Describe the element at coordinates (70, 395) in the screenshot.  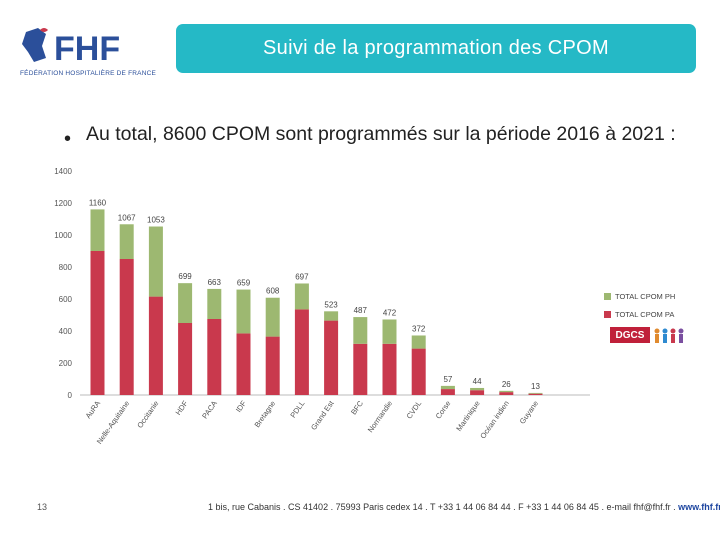
I see `y-tick-label: 0` at that location.